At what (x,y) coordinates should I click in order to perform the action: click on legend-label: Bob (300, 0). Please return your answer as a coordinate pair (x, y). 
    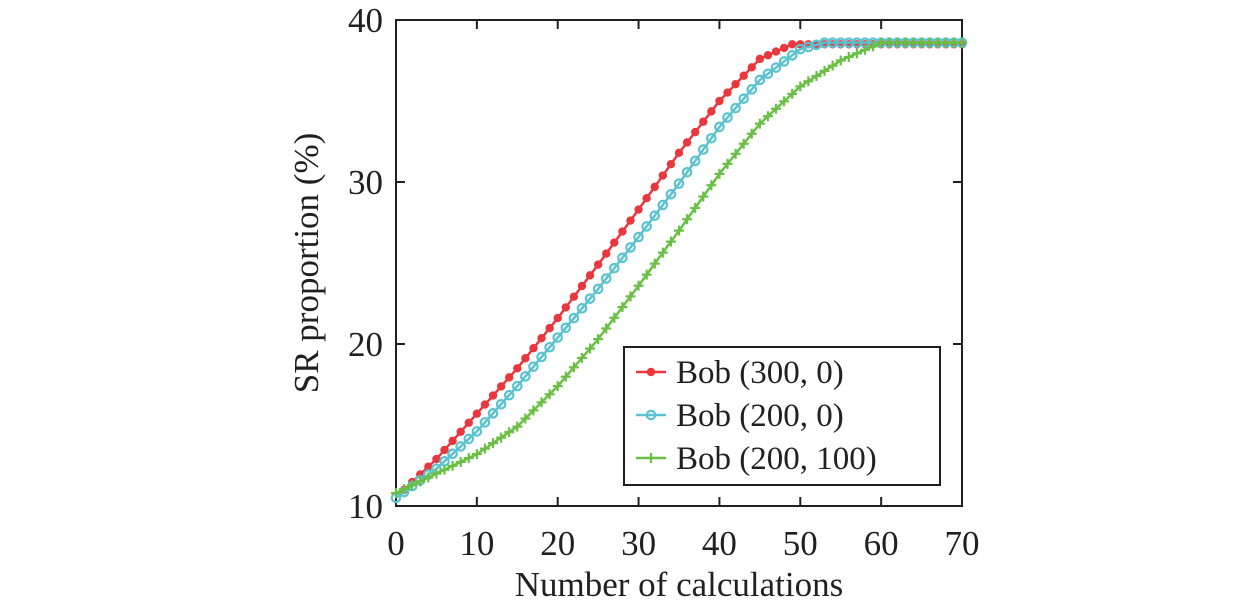
    Looking at the image, I should click on (760, 373).